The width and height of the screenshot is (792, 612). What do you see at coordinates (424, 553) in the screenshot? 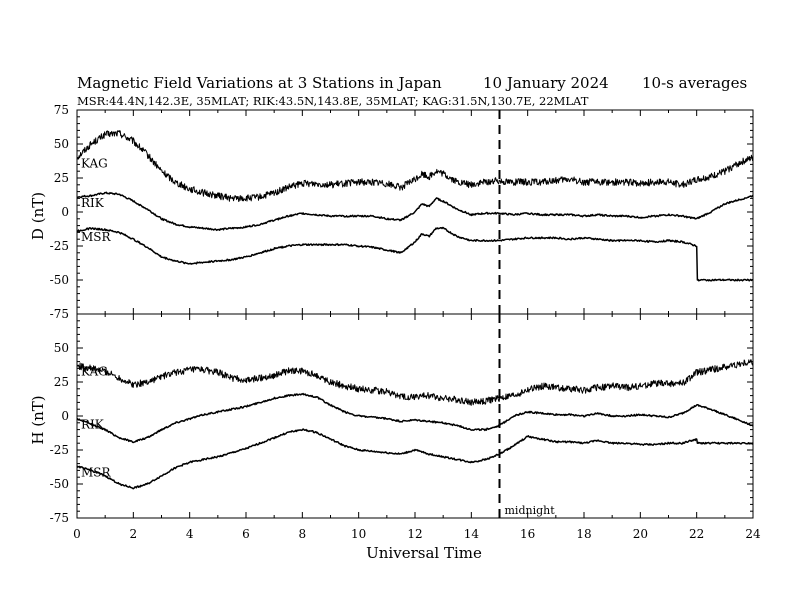
I see `x-axis-label: Universal Time` at bounding box center [424, 553].